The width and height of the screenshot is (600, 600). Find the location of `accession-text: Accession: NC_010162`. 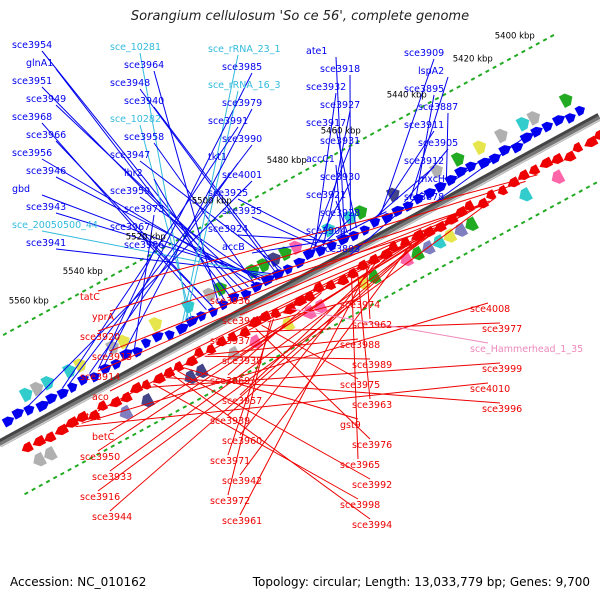

accession-text: Accession: NC_010162 is located at coordinates (78, 582).